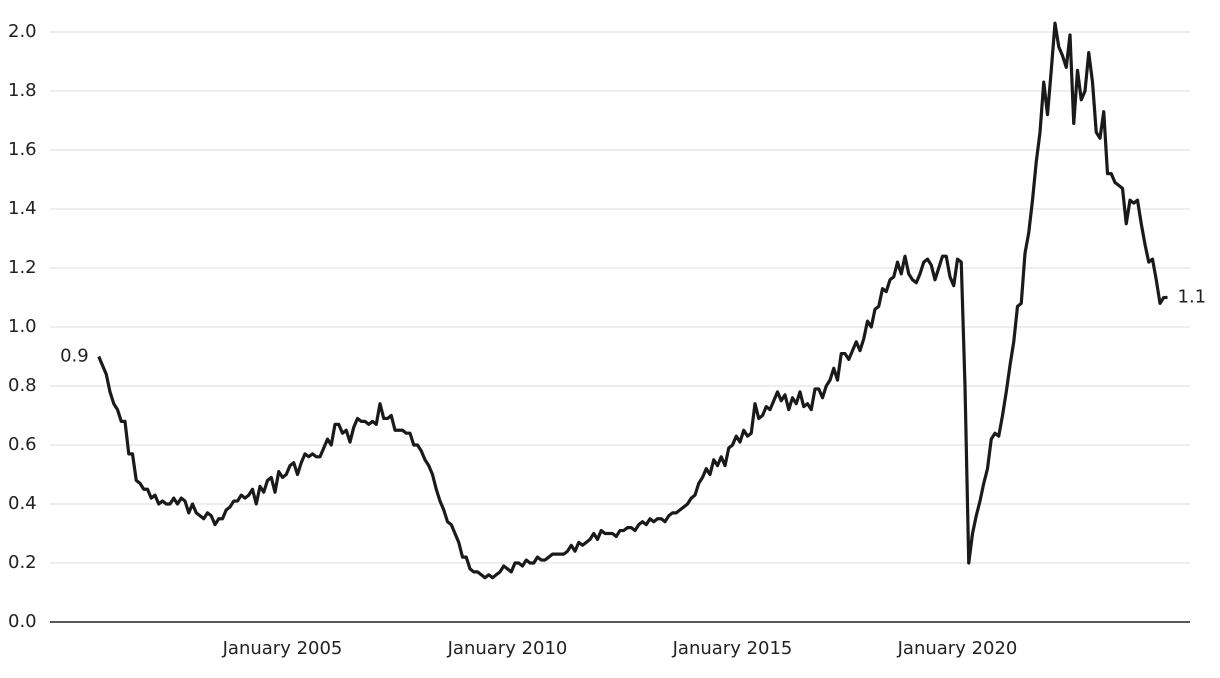  I want to click on y-tick-label: 0.0, so click(22, 621).